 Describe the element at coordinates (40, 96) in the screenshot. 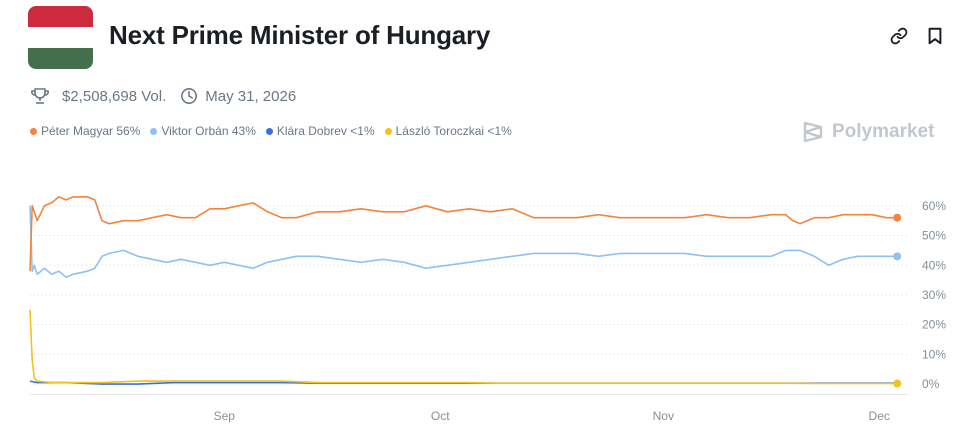

I see `trophy-icon` at that location.